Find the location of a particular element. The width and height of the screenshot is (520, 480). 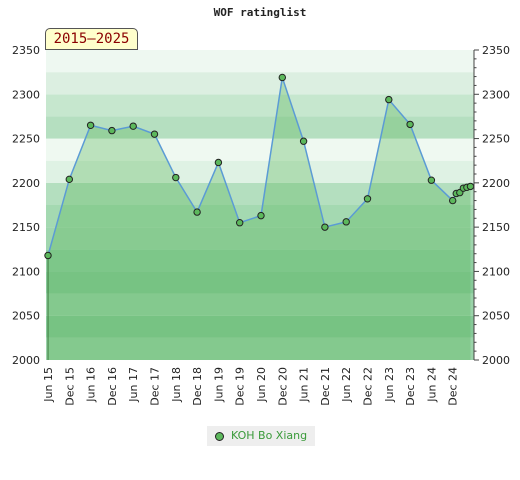

y-tick-label-left: 2100 is located at coordinates (26, 271).